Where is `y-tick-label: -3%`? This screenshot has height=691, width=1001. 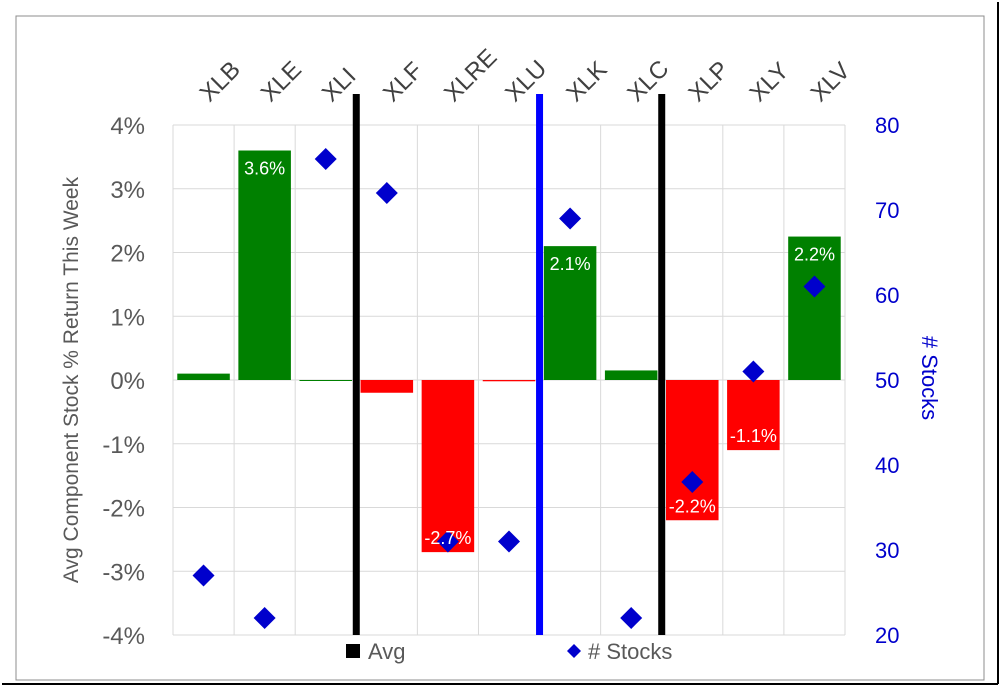 y-tick-label: -3% is located at coordinates (123, 572).